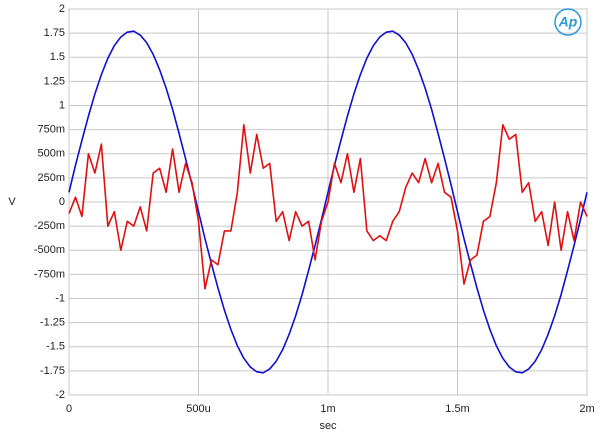 This screenshot has height=438, width=600. I want to click on y-tick-label: 1.5, so click(57, 57).